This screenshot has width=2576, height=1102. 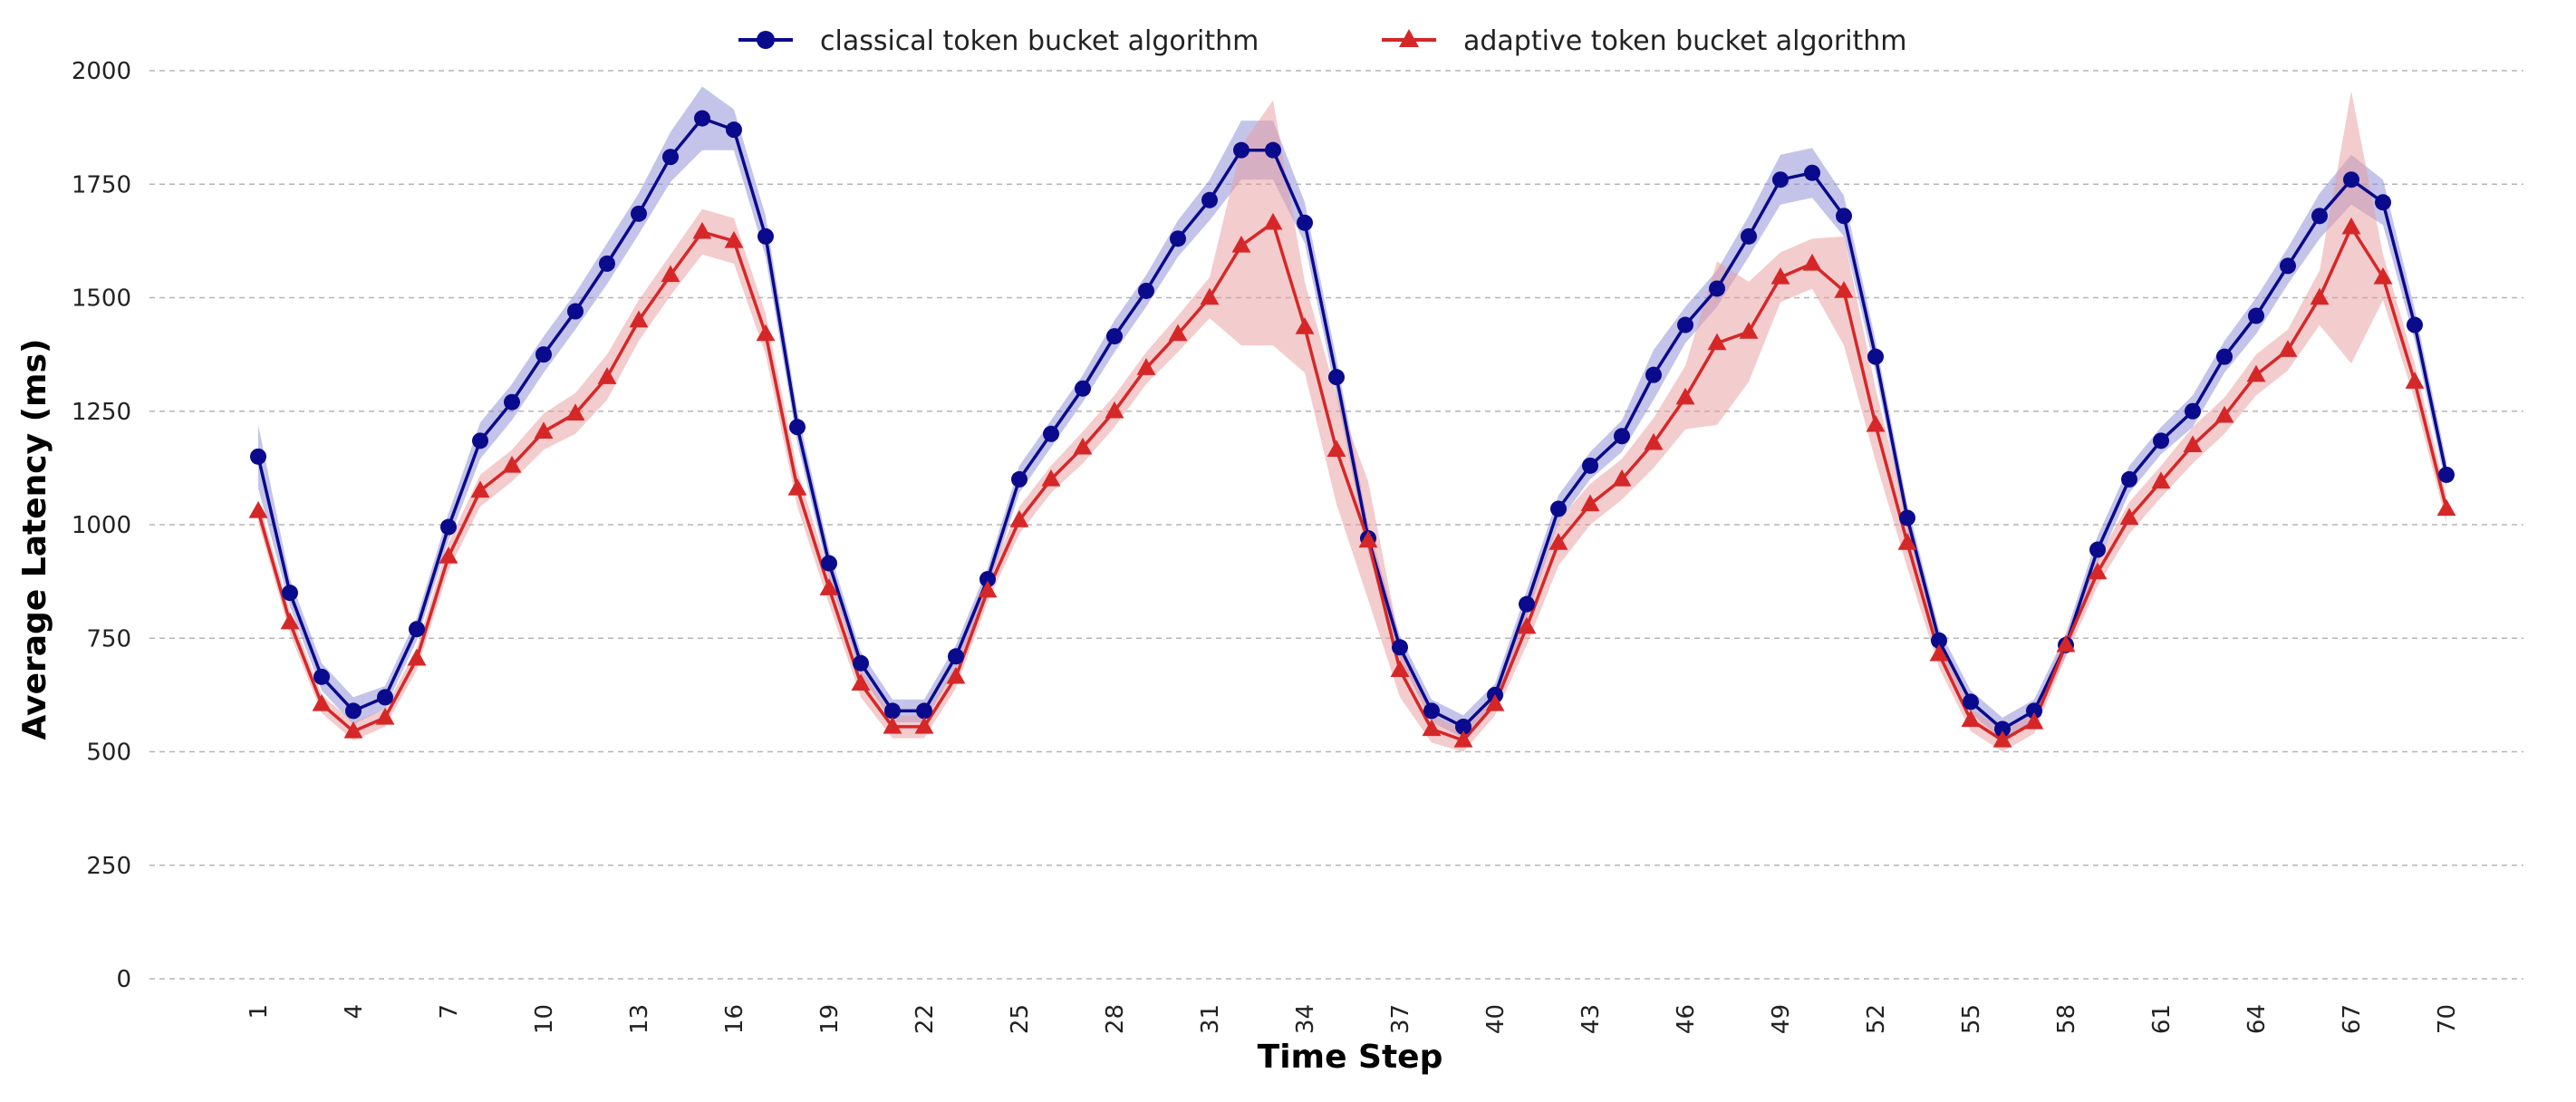 I want to click on y-tick-label: 2000, so click(x=101, y=71).